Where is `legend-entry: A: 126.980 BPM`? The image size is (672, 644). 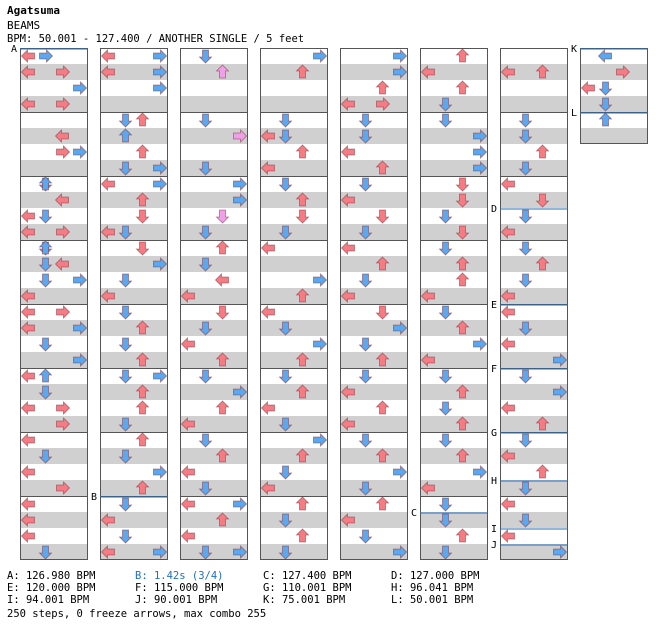
legend-entry: A: 126.980 BPM is located at coordinates (51, 576).